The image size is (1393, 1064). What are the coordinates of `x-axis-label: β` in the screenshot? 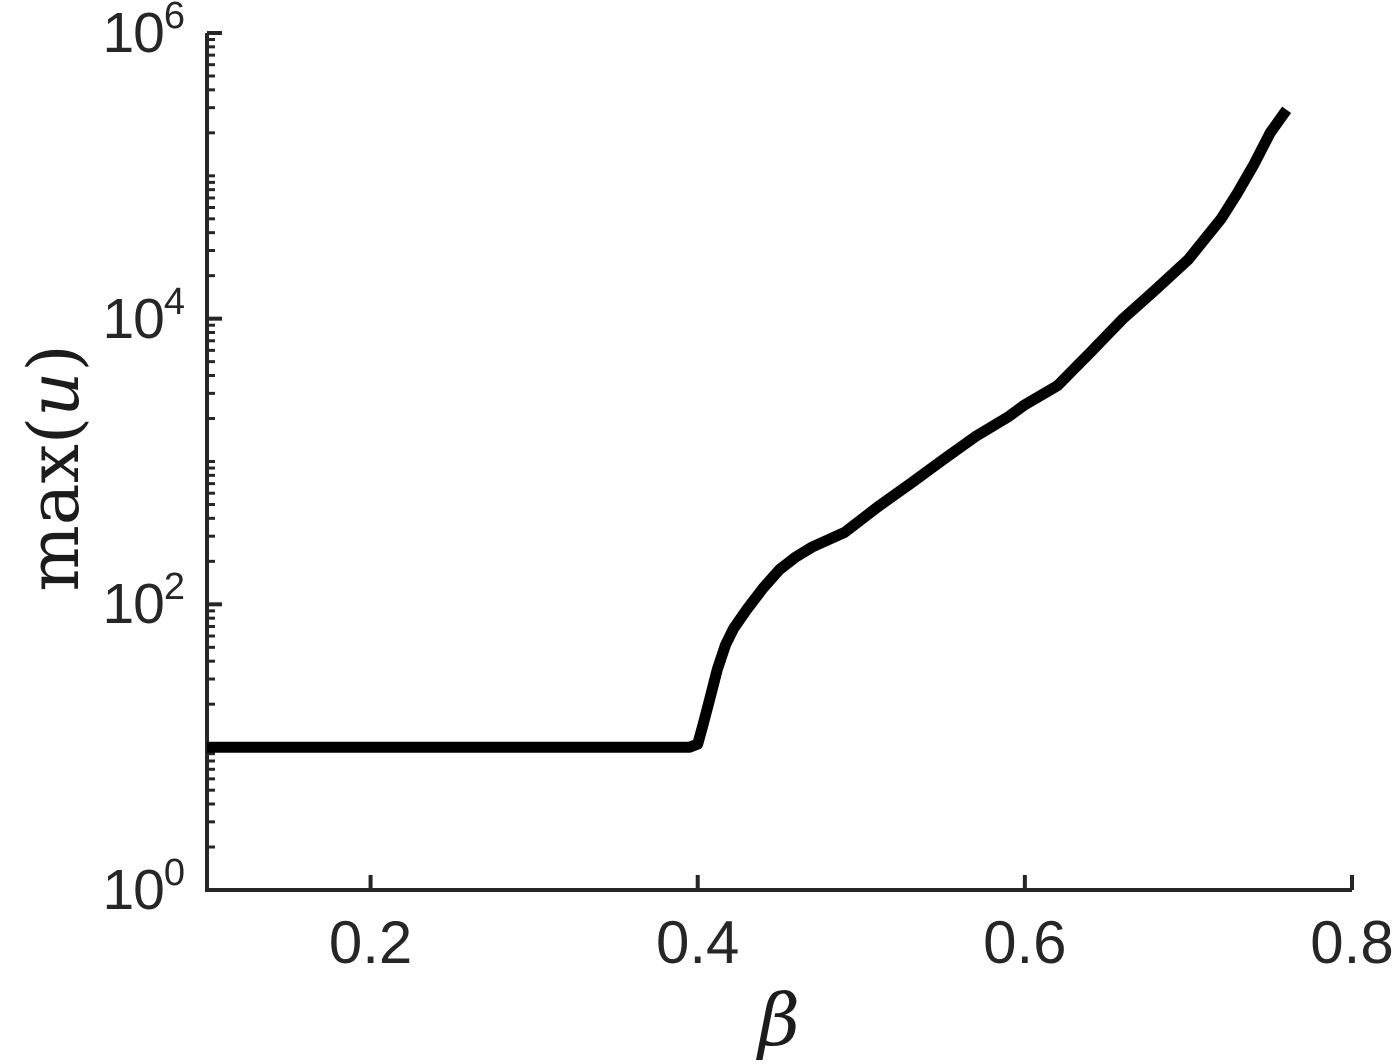 It's located at (779, 1020).